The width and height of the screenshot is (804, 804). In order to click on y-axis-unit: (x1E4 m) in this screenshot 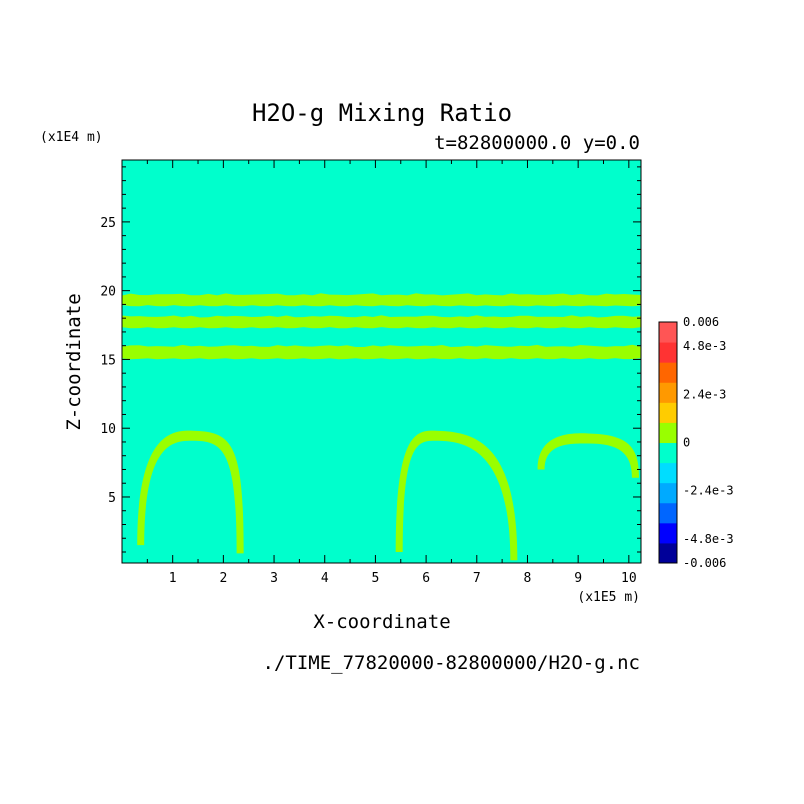, I will do `click(71, 137)`.